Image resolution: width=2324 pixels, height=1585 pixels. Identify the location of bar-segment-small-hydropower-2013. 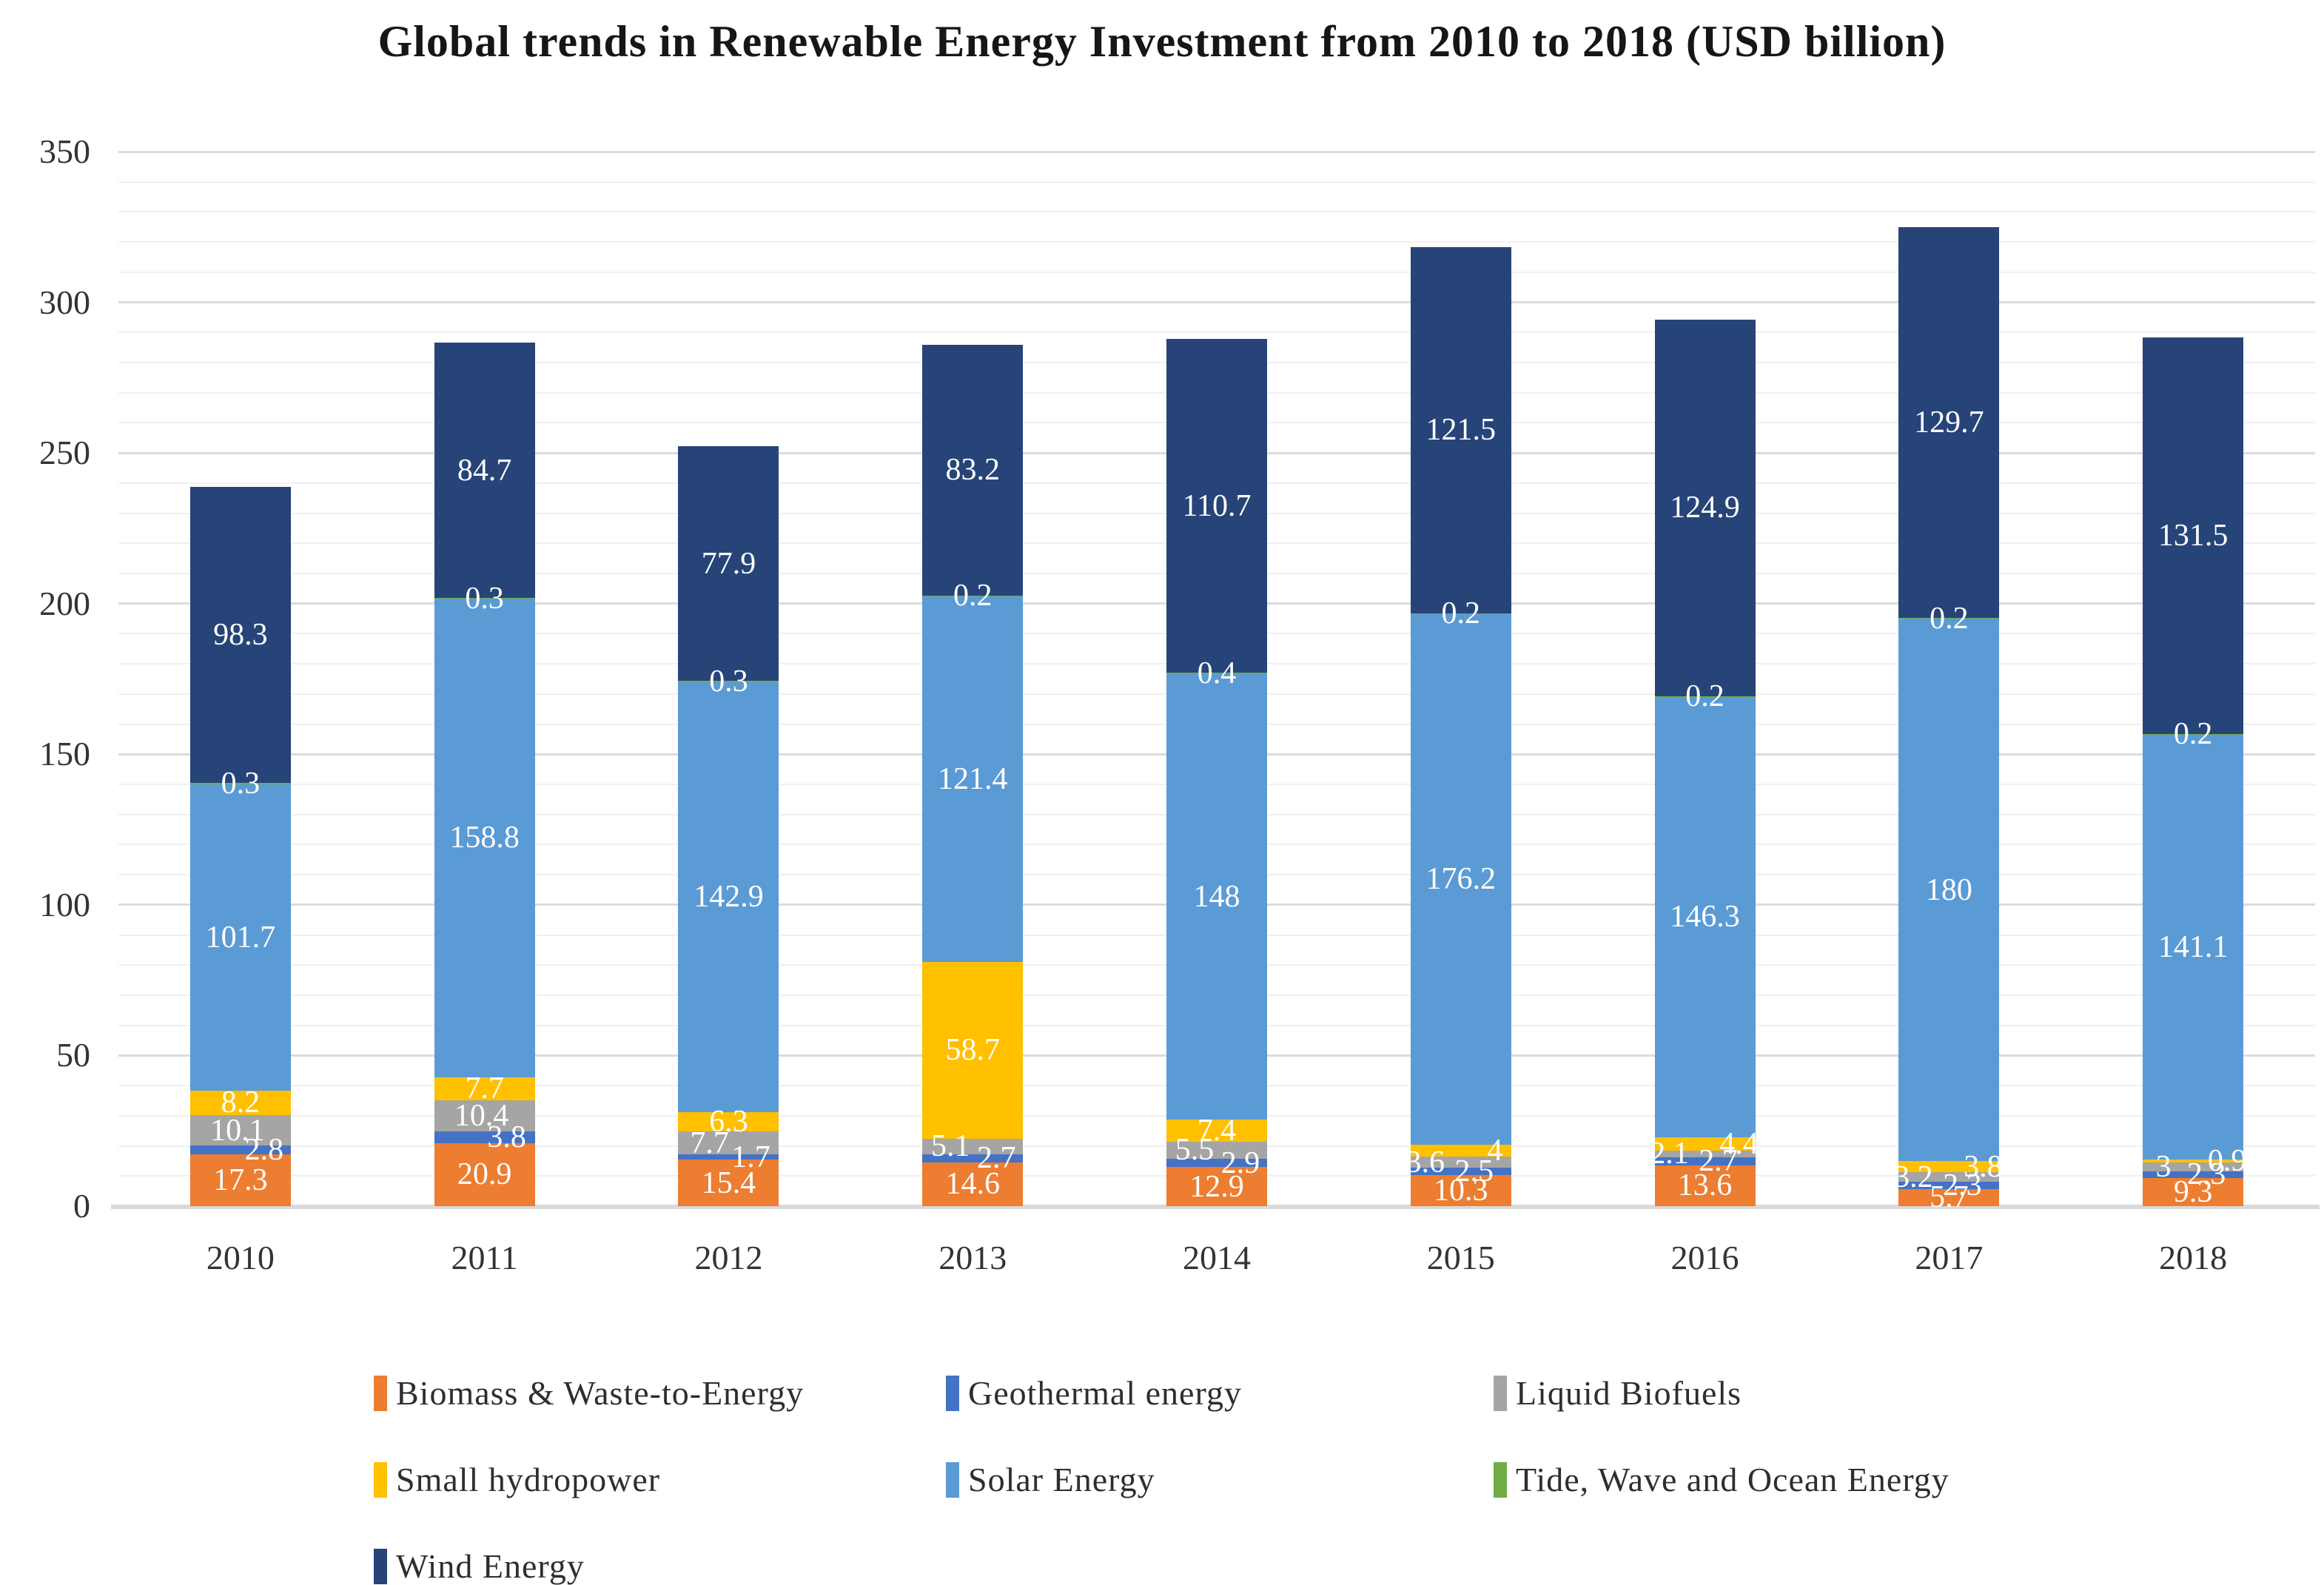
(973, 1050).